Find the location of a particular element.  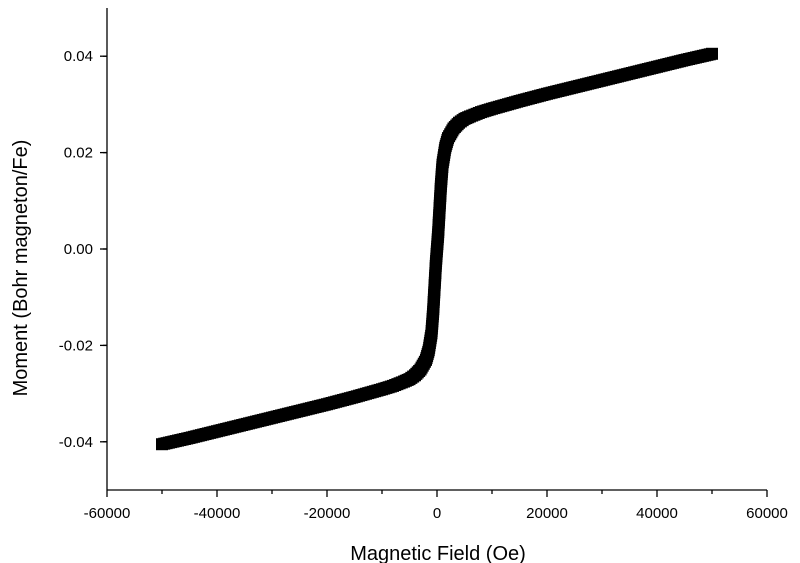

y-axis-title: Moment (Bohr magneton/Fe) is located at coordinates (21, 268).